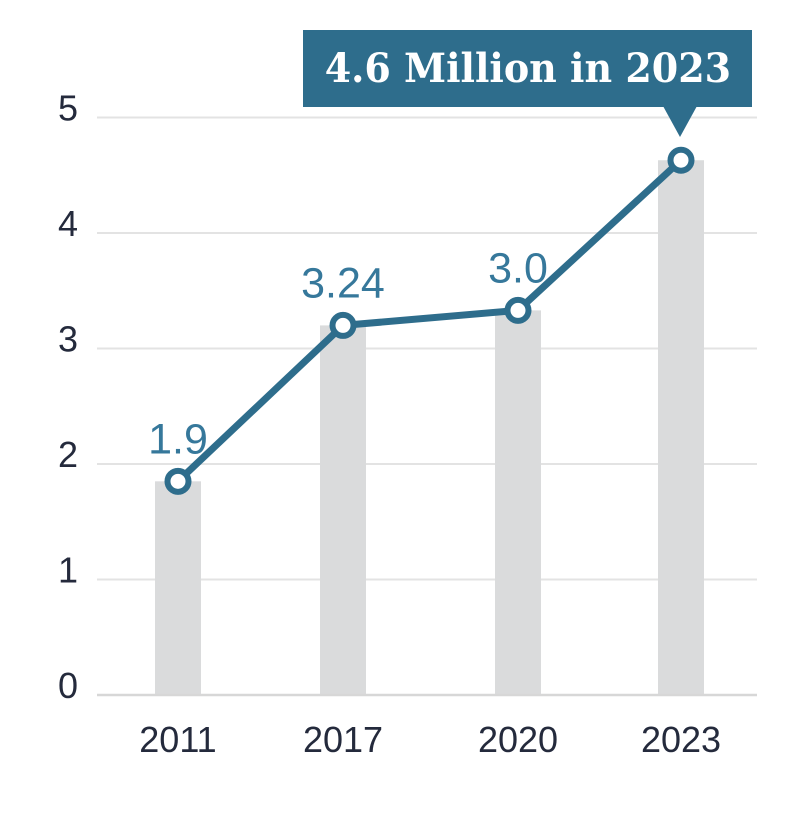  Describe the element at coordinates (343, 325) in the screenshot. I see `marker-2017` at that location.